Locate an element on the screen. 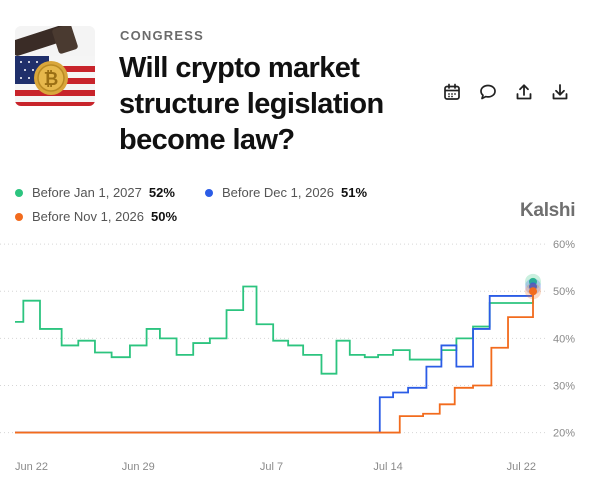  y-tick-label: 30% is located at coordinates (564, 386).